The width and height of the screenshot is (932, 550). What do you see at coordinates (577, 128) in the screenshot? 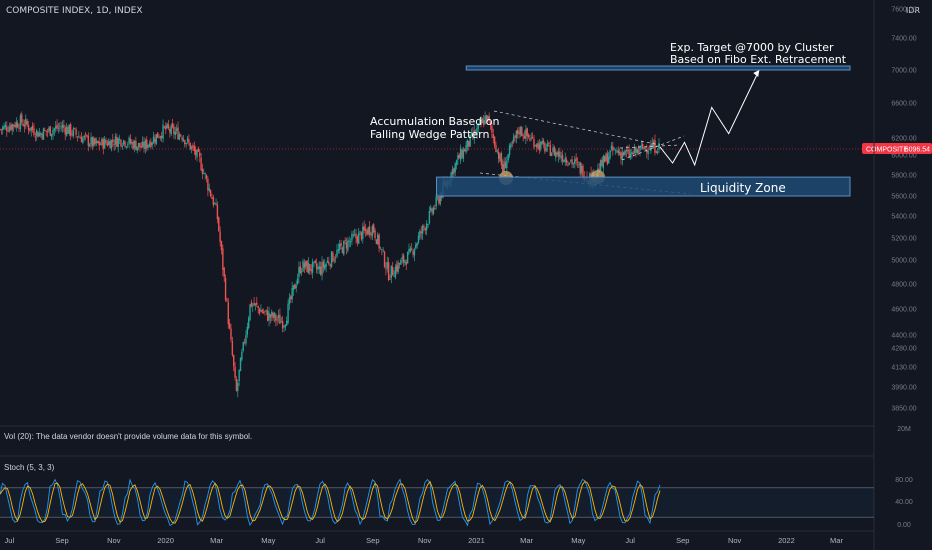
I see `wedge-upper-line` at bounding box center [577, 128].